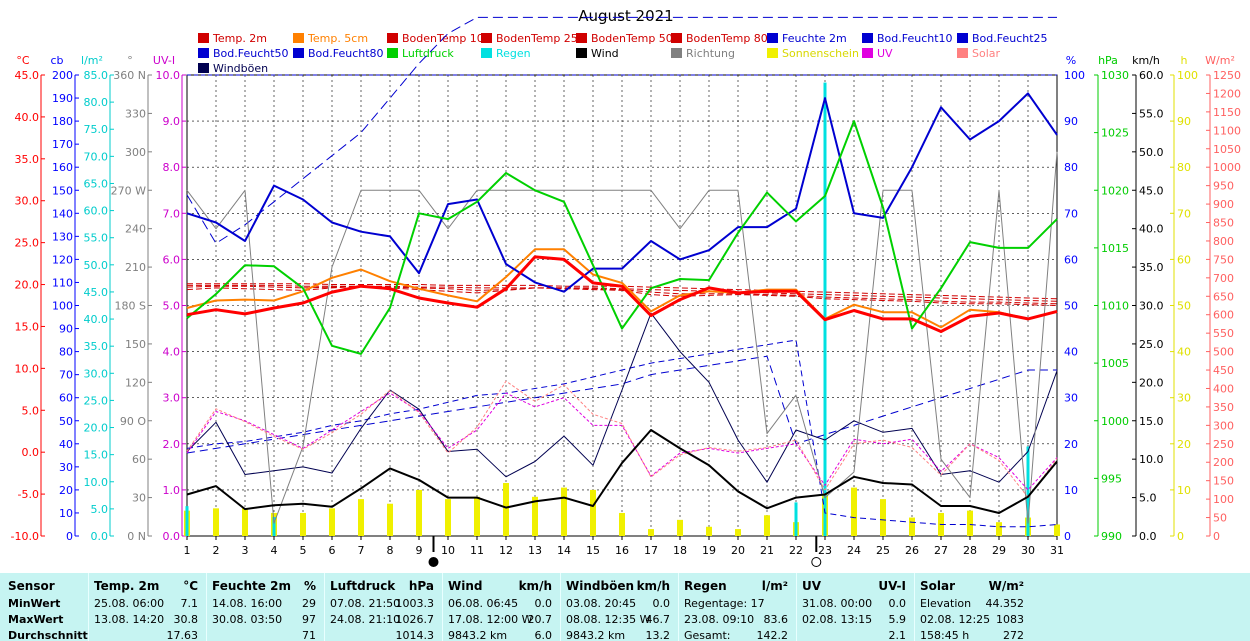  What do you see at coordinates (44, 619) in the screenshot?
I see `stats-row: MaxWert` at bounding box center [44, 619].